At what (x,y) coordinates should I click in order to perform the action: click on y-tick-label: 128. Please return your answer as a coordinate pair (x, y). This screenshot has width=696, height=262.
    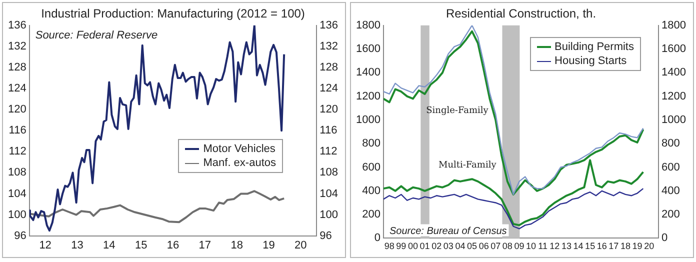
    Looking at the image, I should click on (17, 68).